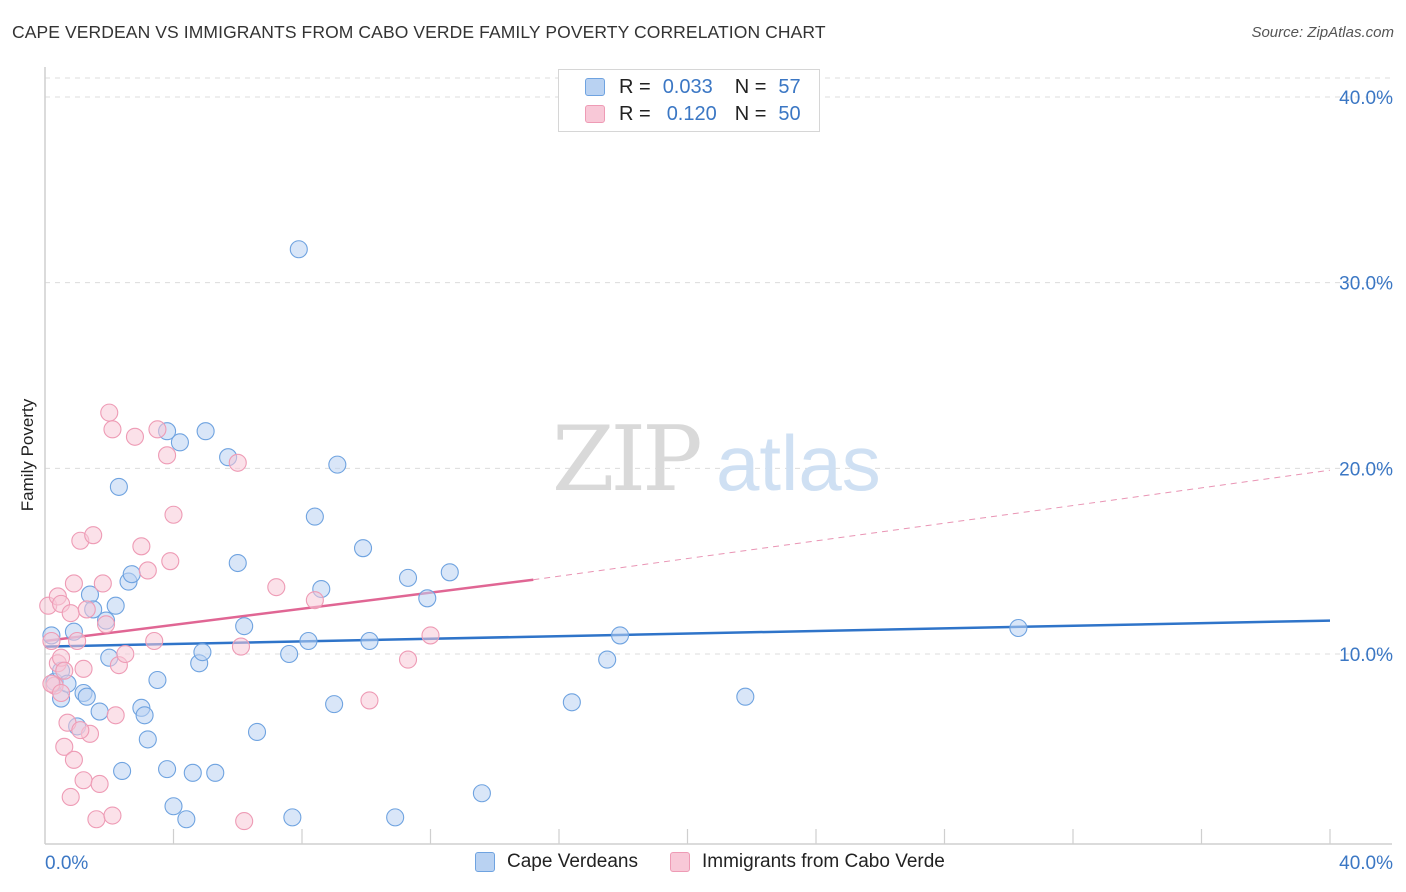  I want to click on x-tick-label: 0.0%, so click(66, 863).